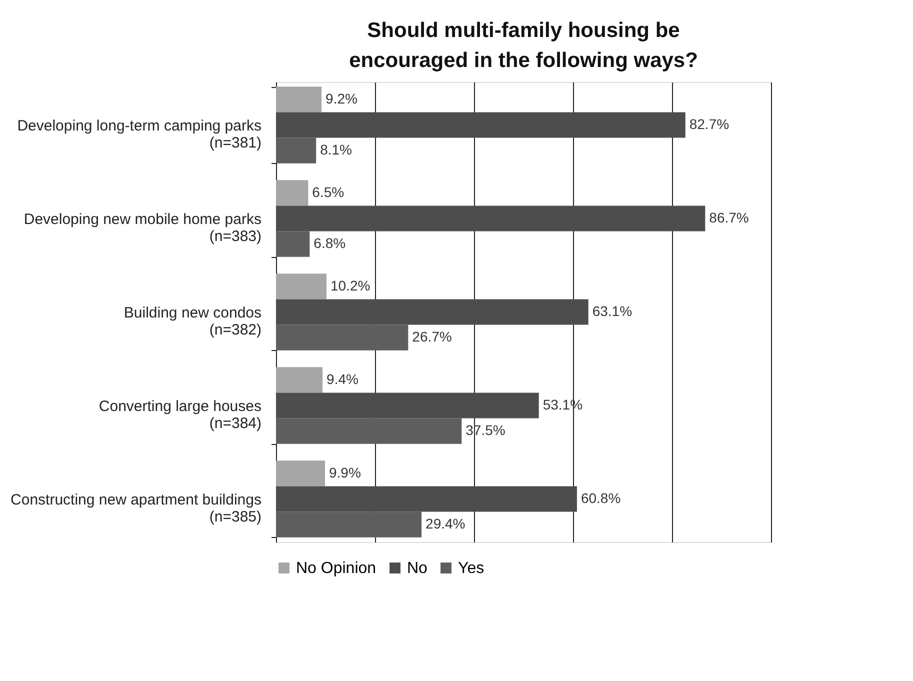 Image resolution: width=913 pixels, height=681 pixels. Describe the element at coordinates (180, 415) in the screenshot. I see `y-tick-label: Converting large houses (n=384)` at that location.